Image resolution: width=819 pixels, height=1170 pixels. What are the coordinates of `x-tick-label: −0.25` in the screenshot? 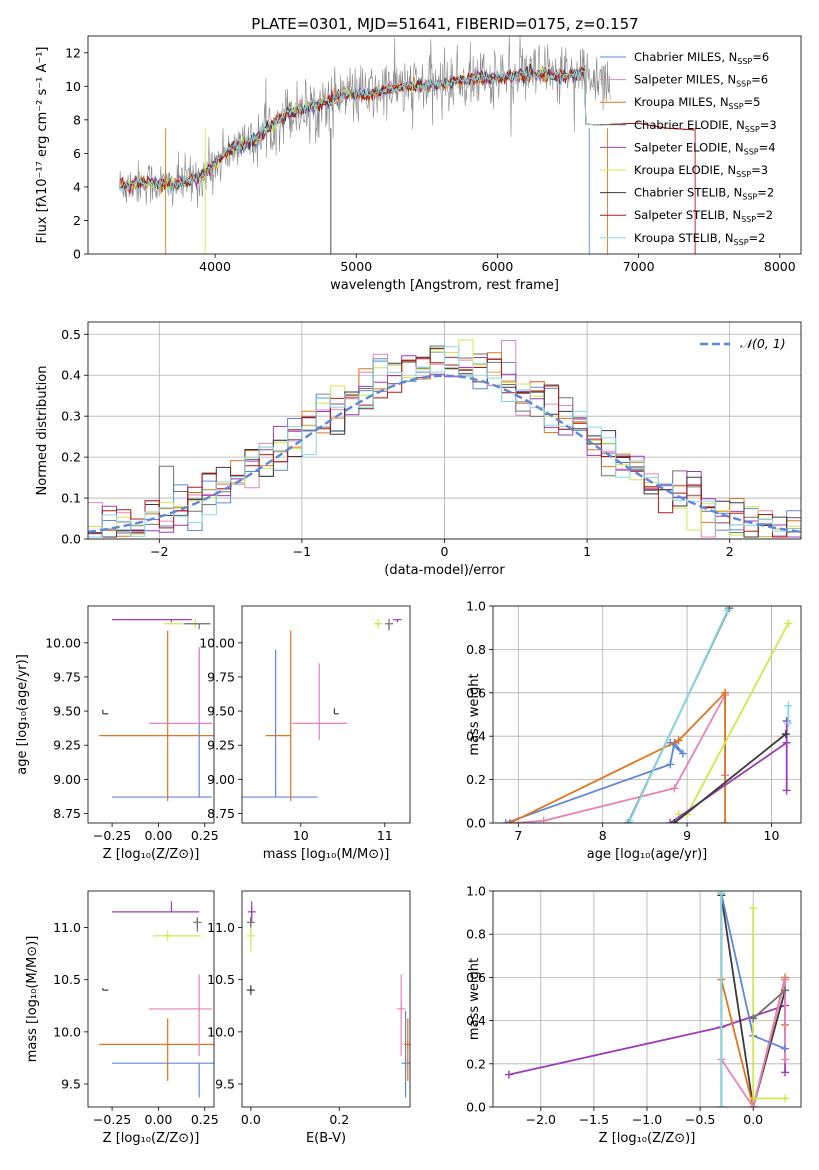 It's located at (112, 835).